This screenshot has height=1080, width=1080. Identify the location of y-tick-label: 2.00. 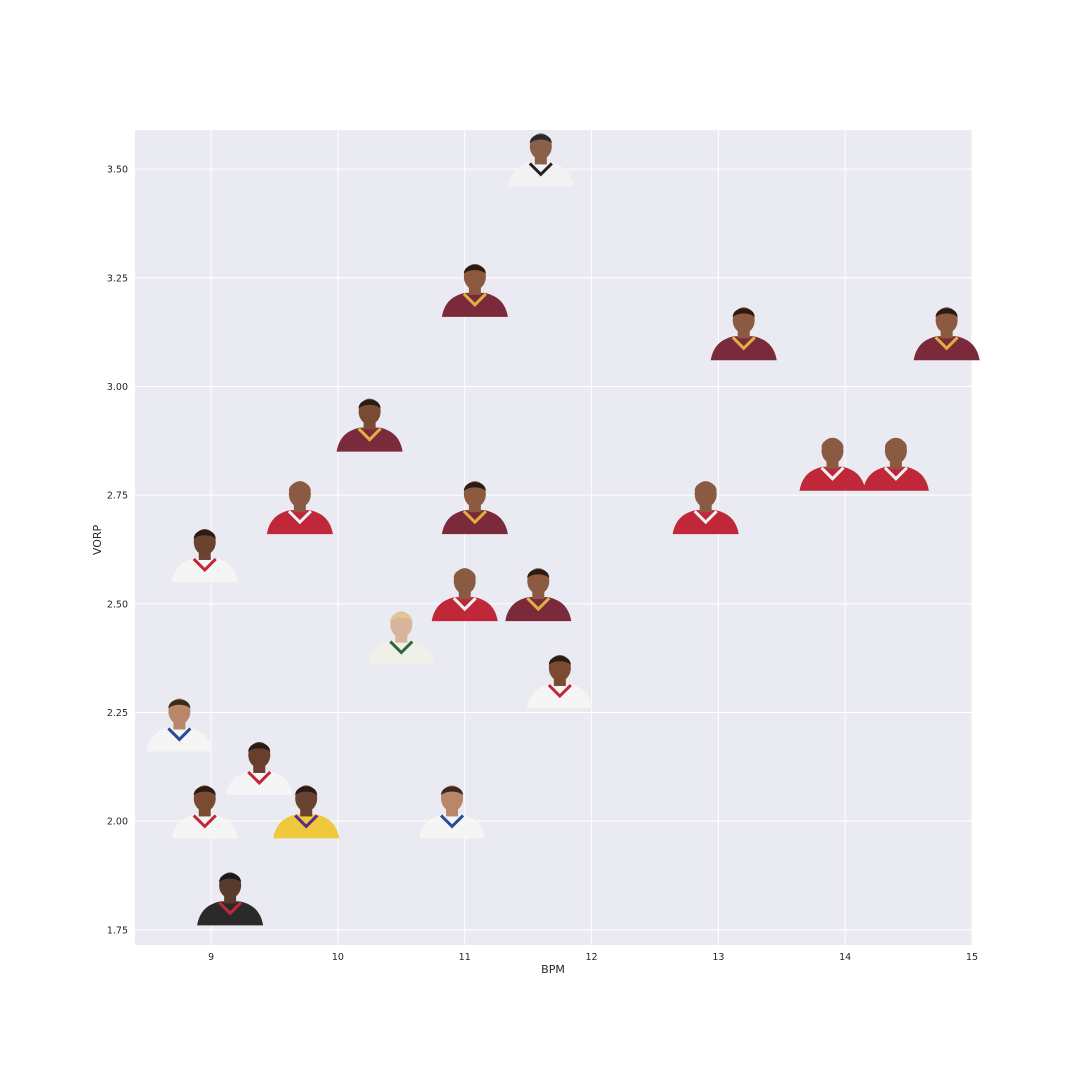
(117, 822).